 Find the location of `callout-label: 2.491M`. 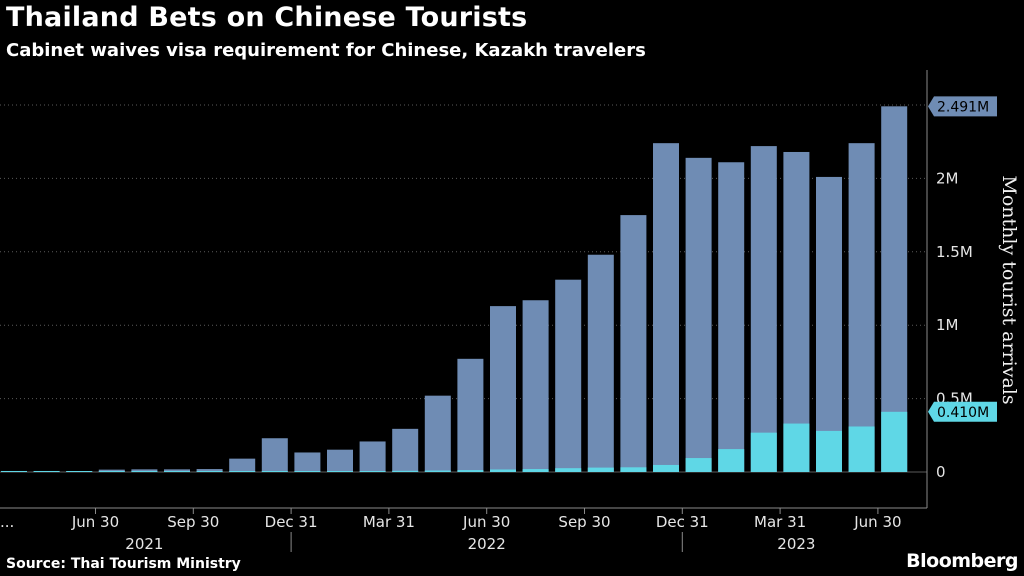

callout-label: 2.491M is located at coordinates (963, 107).